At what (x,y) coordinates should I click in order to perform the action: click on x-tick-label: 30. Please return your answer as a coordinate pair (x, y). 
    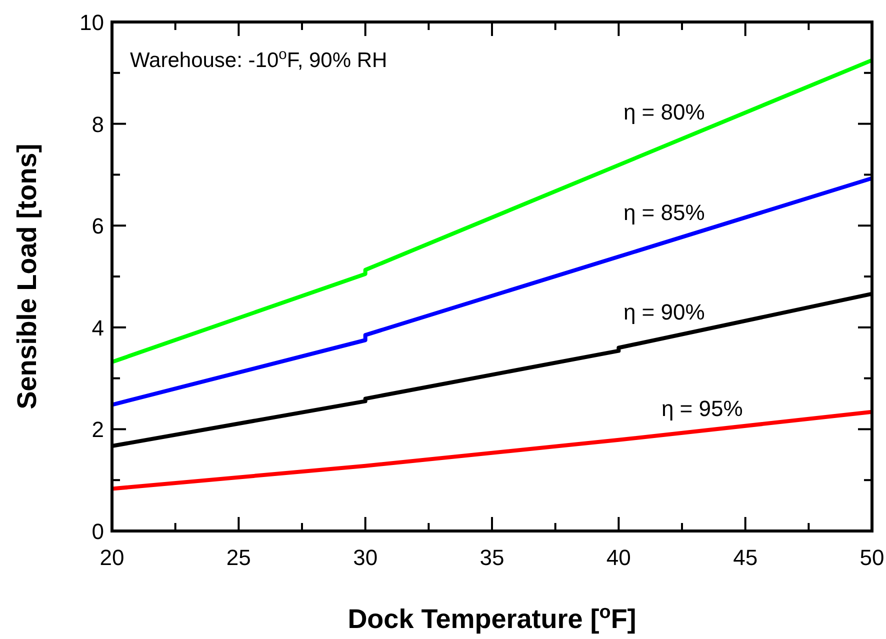
    Looking at the image, I should click on (365, 557).